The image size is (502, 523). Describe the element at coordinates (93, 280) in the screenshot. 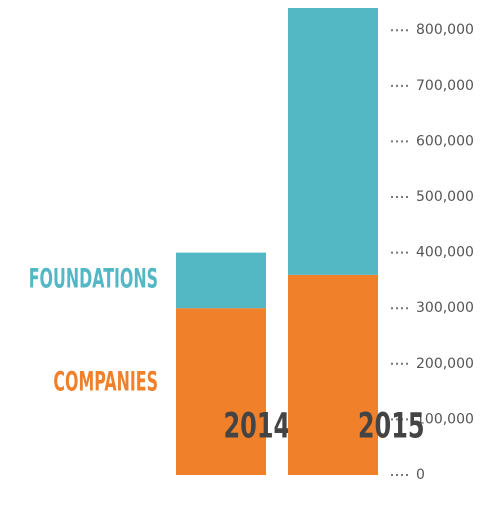

I see `legend-label: FOUNDATIONS` at that location.